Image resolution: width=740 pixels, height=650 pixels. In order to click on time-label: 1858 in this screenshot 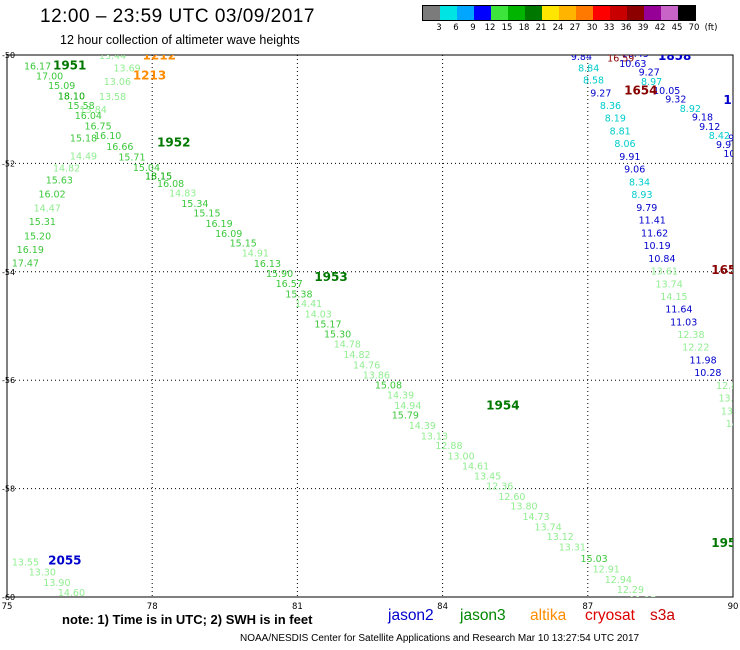, I will do `click(674, 56)`.